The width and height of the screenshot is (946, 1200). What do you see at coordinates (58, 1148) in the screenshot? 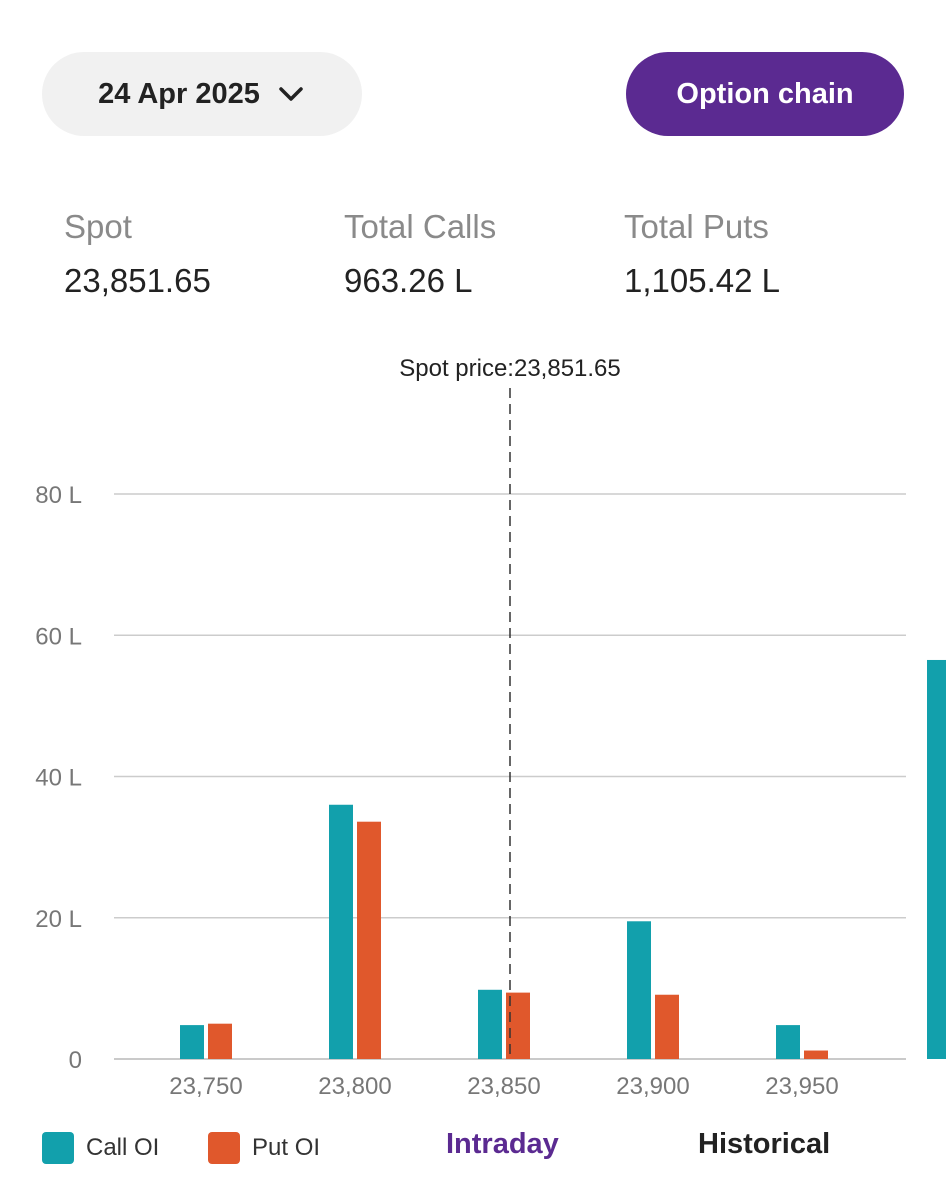
I see `call-oi-swatch` at bounding box center [58, 1148].